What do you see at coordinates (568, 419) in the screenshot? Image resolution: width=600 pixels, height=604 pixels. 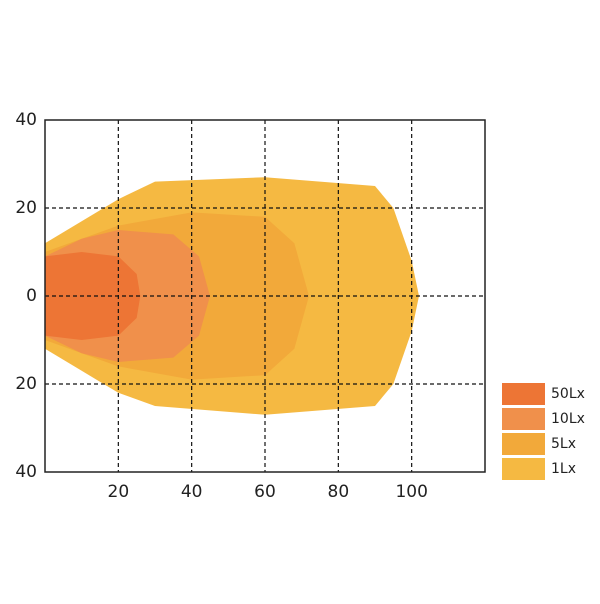 I see `legend-label: 10Lx` at bounding box center [568, 419].